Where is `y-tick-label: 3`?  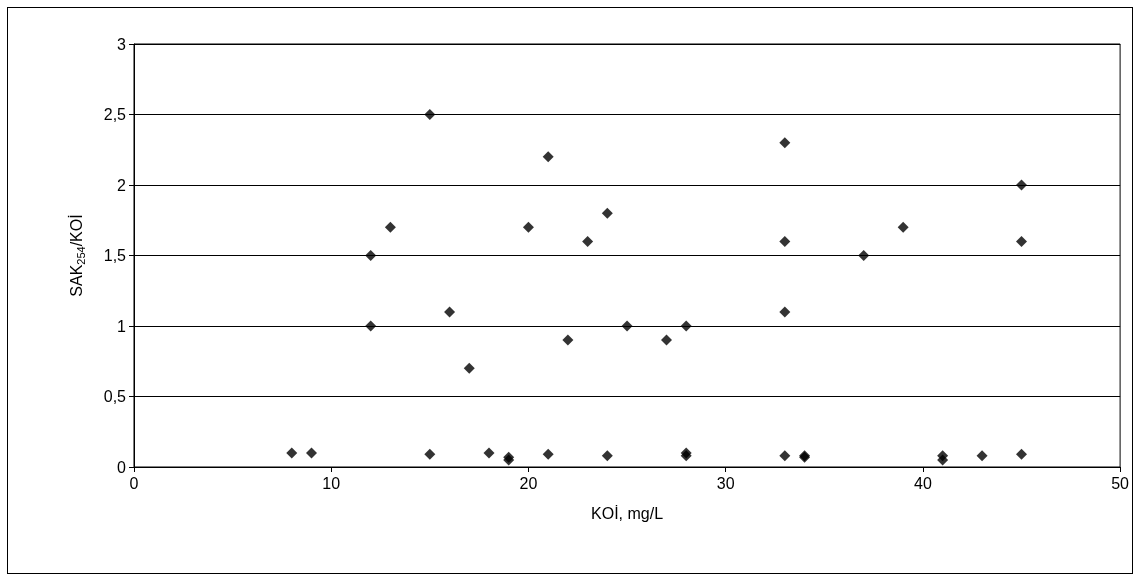
y-tick-label: 3 is located at coordinates (122, 44).